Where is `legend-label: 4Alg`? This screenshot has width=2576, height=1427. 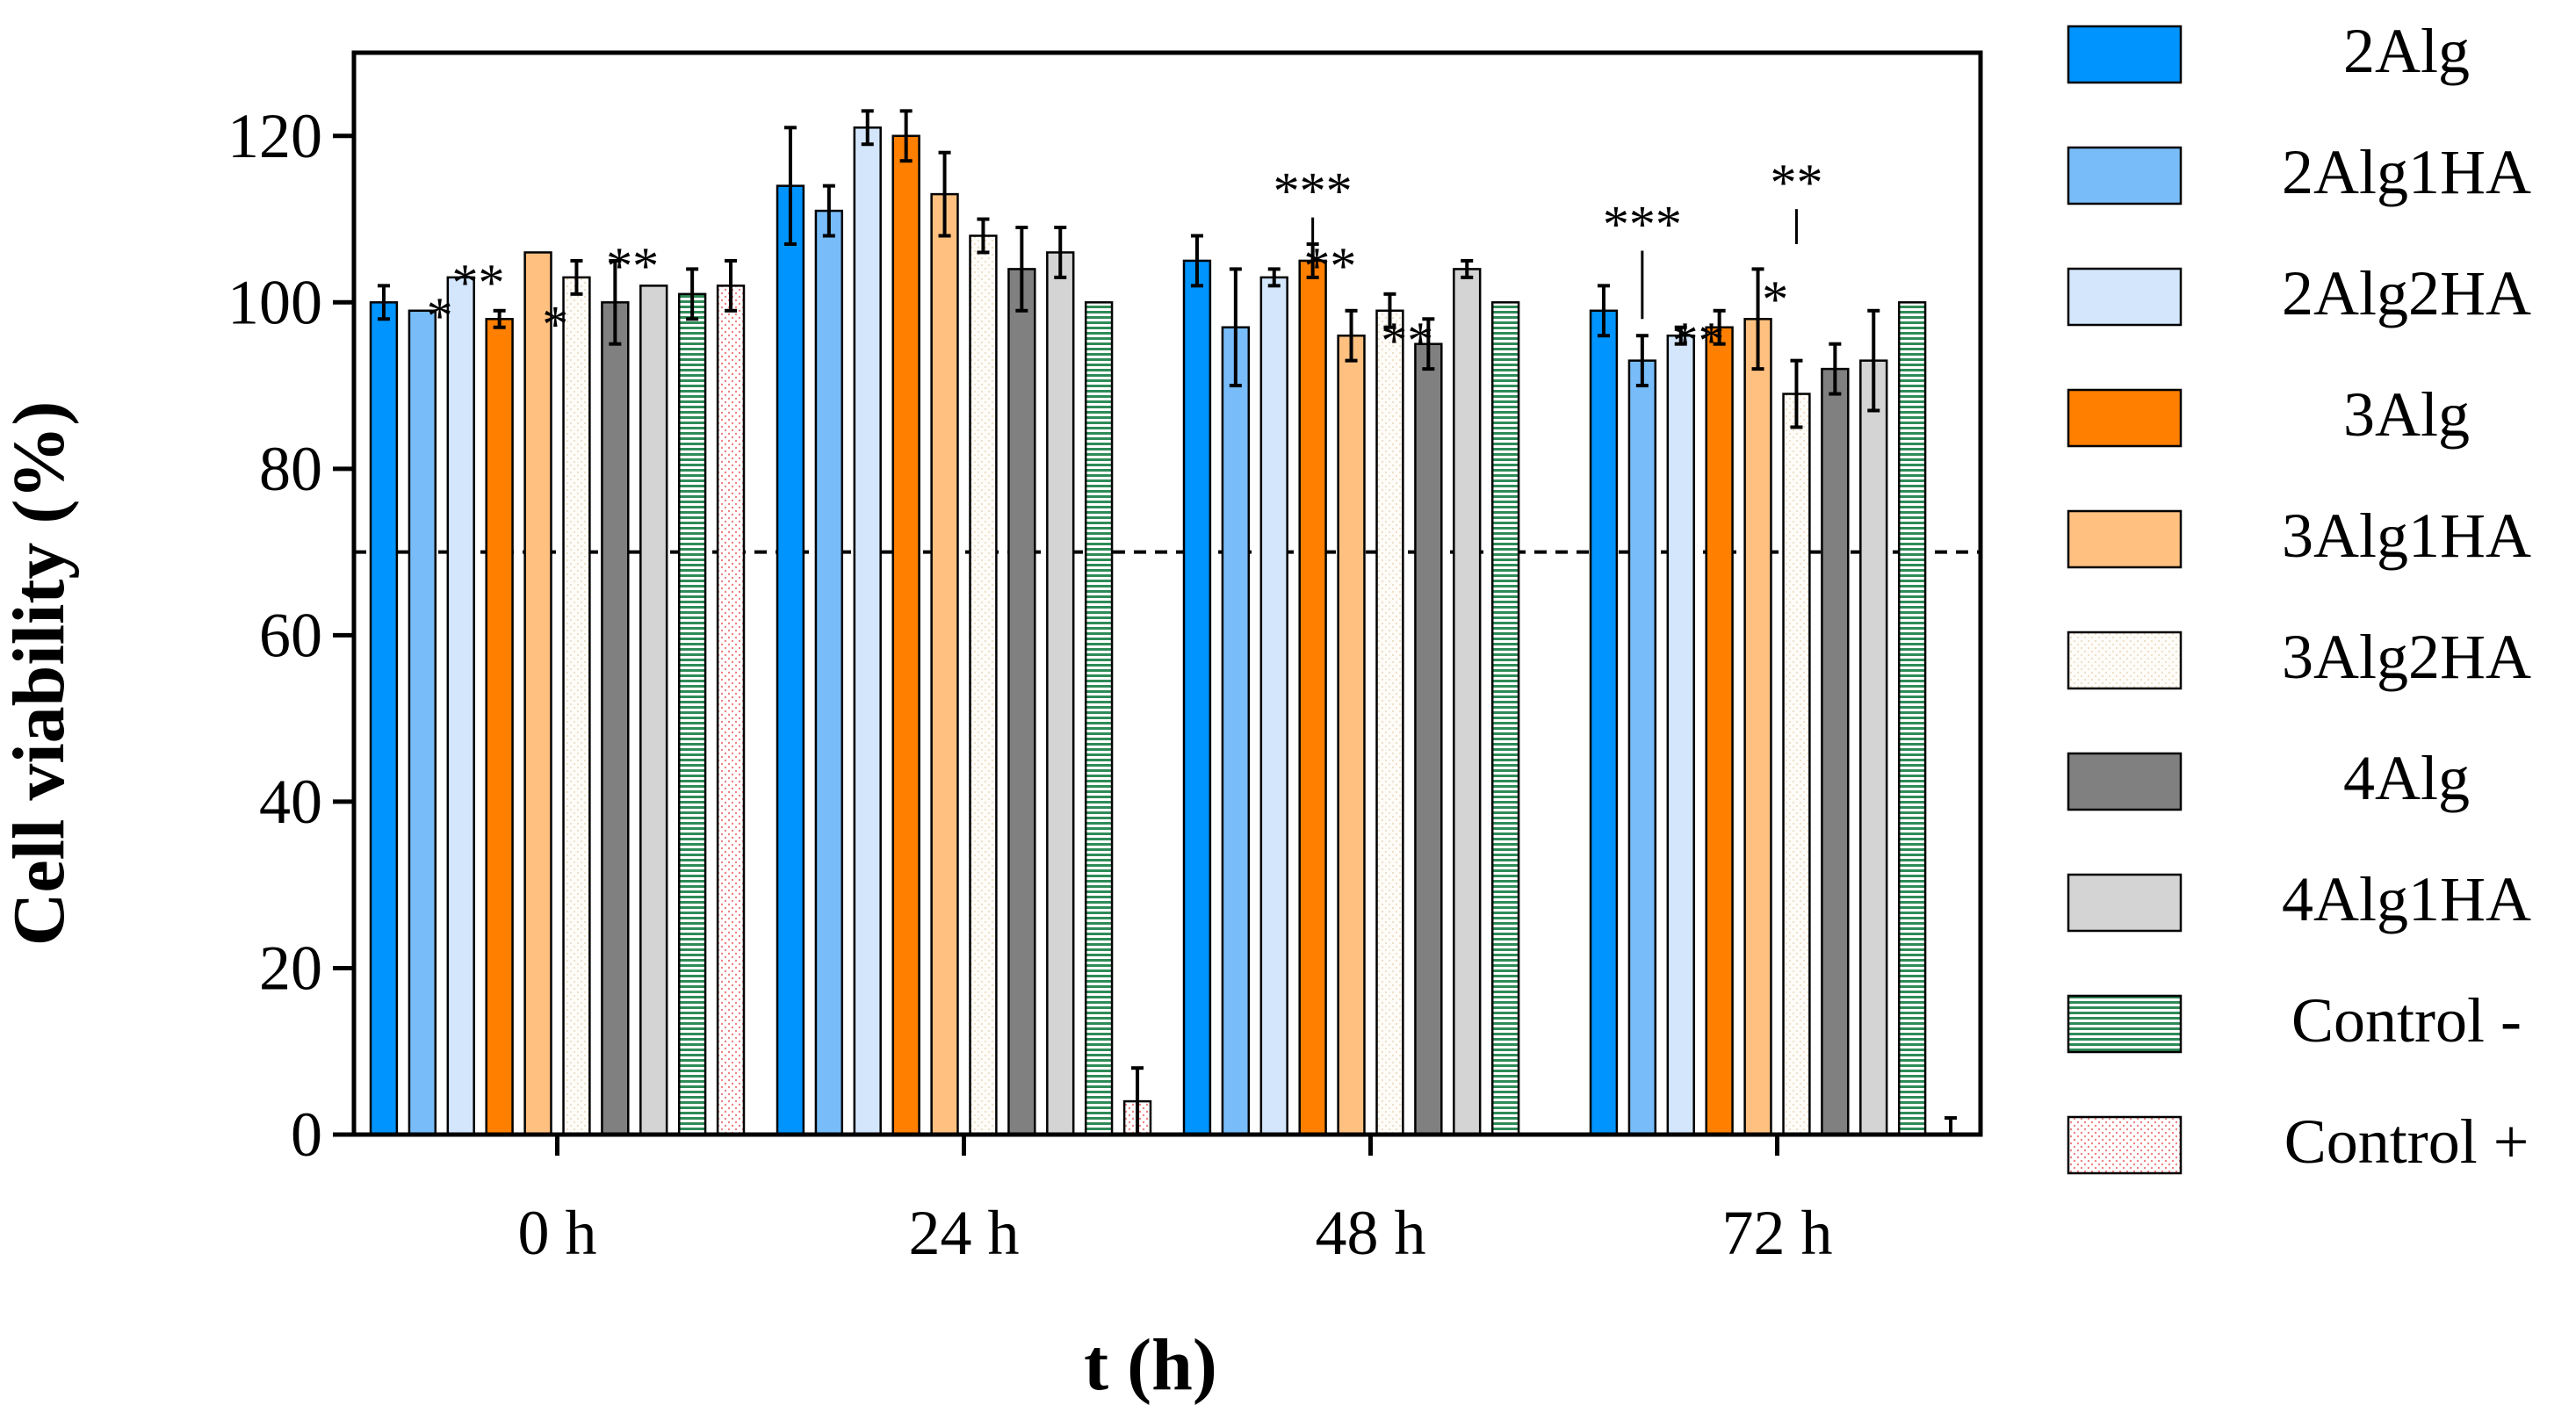
legend-label: 4Alg is located at coordinates (2406, 778).